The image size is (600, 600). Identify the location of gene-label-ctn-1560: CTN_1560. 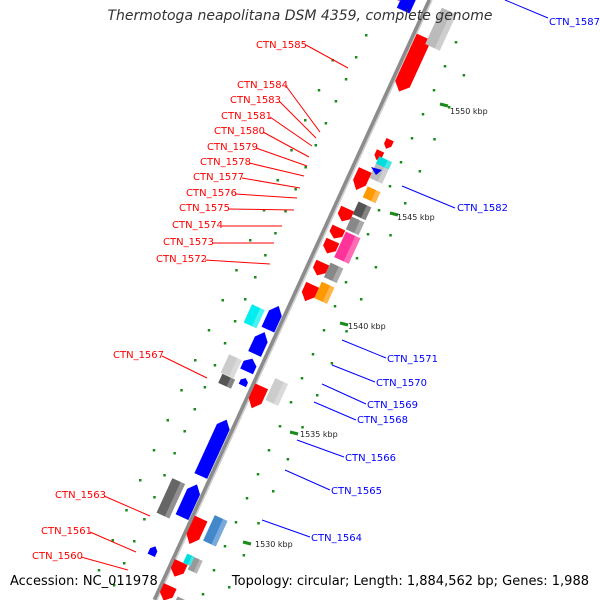
(57, 556).